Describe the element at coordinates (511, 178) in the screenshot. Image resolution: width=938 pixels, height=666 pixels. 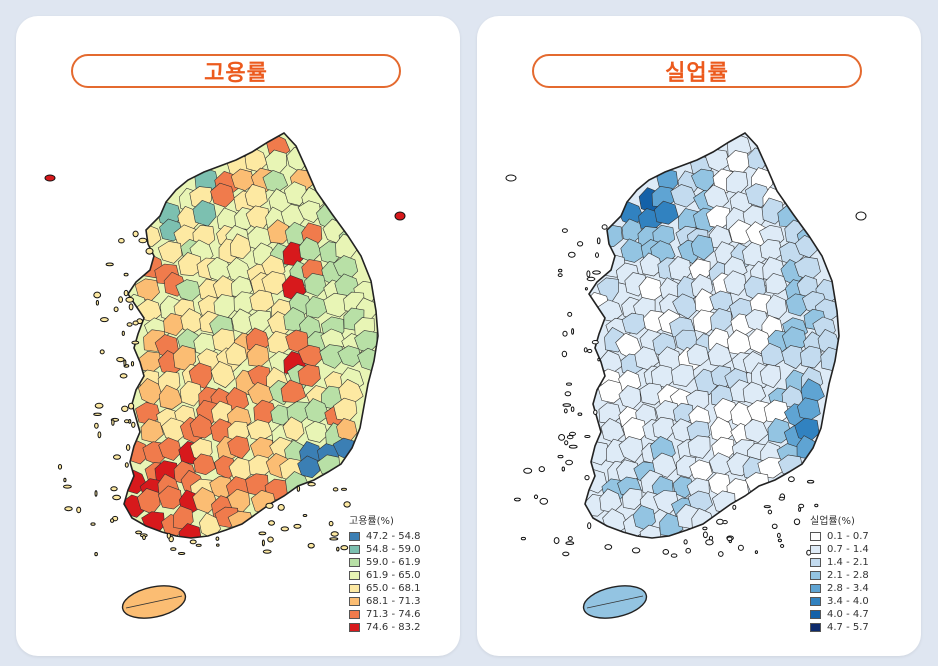
I see `unemployment-rate-west-island` at that location.